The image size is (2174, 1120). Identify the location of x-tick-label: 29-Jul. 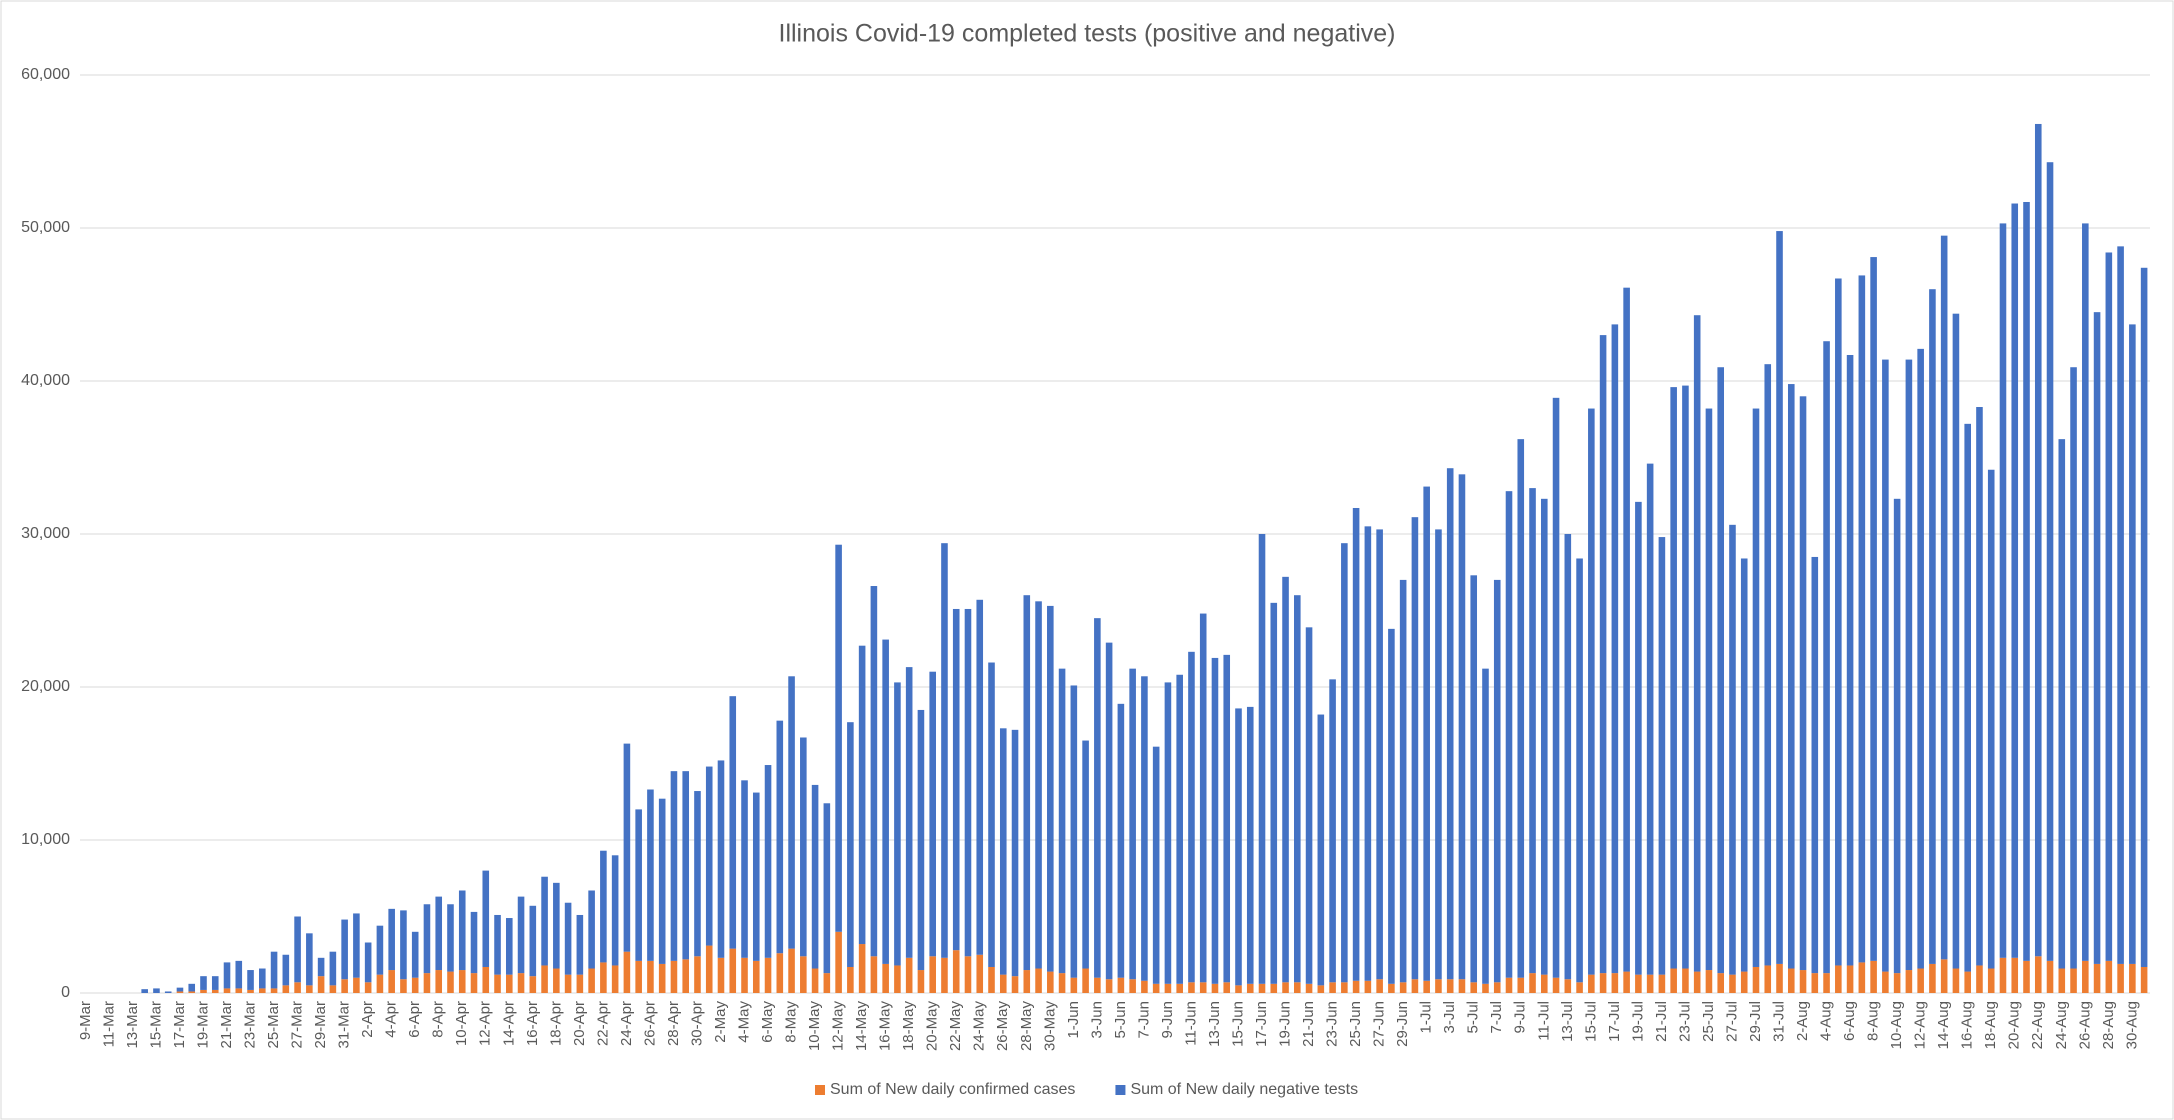
(1755, 1021).